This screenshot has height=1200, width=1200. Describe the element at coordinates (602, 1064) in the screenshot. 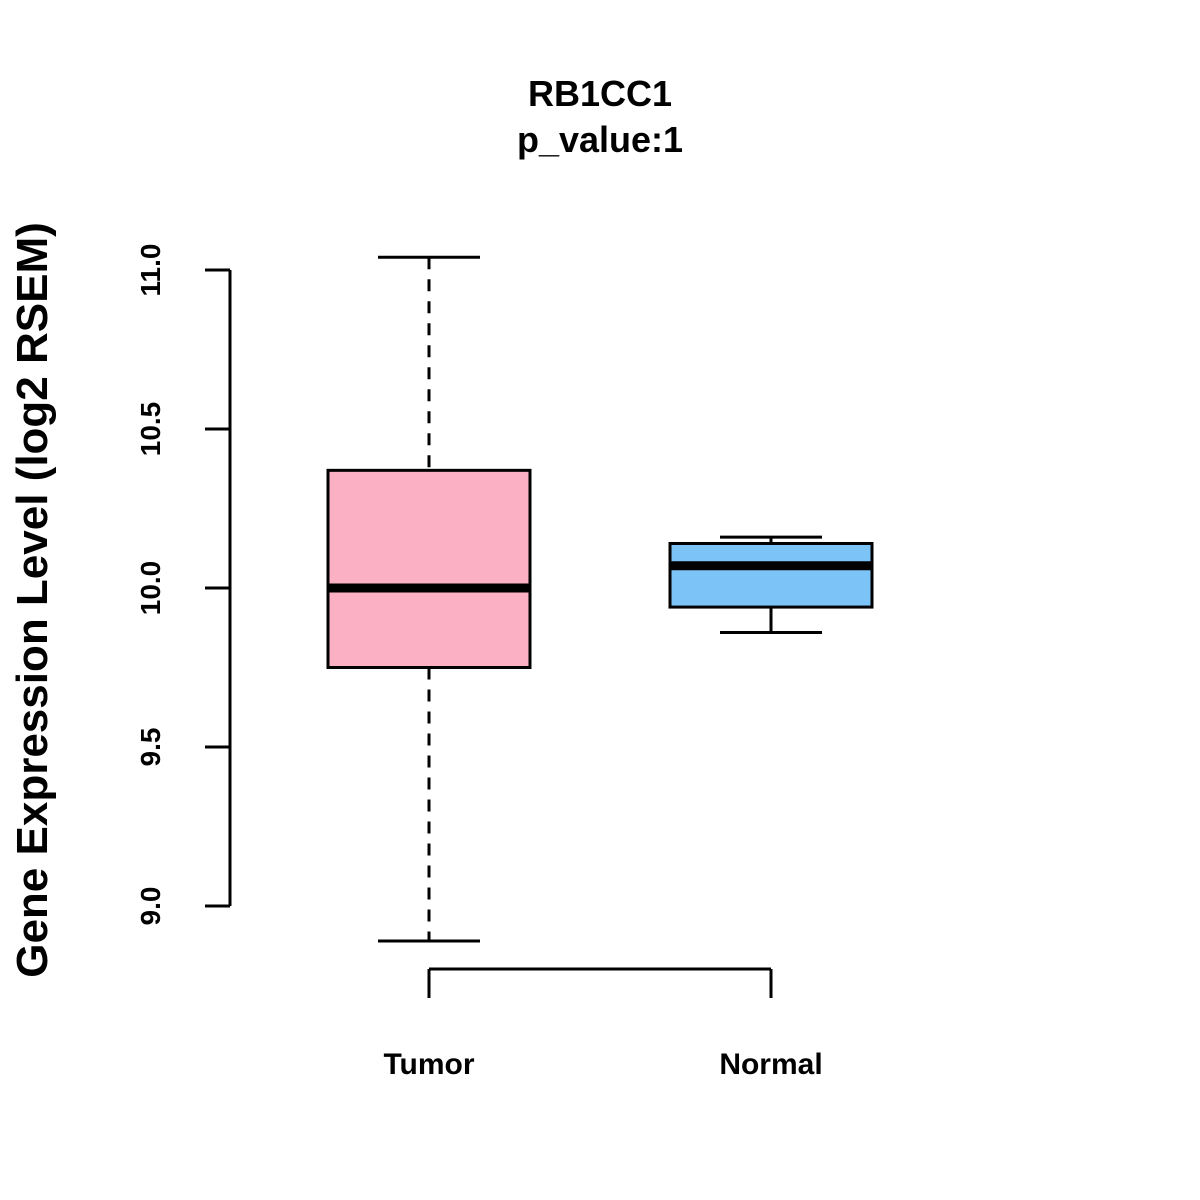

I see `x-axis-labels: Tumor Normal` at that location.